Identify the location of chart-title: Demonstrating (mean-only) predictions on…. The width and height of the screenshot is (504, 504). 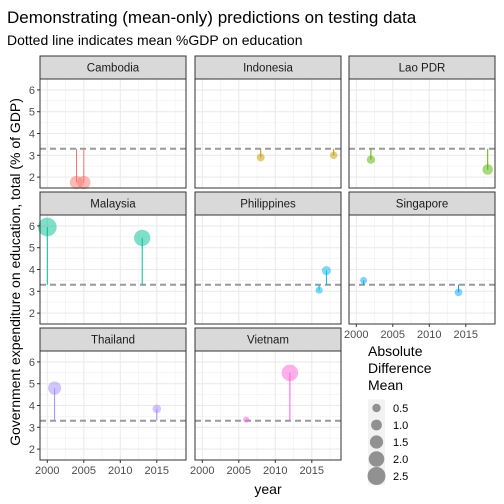
(212, 17).